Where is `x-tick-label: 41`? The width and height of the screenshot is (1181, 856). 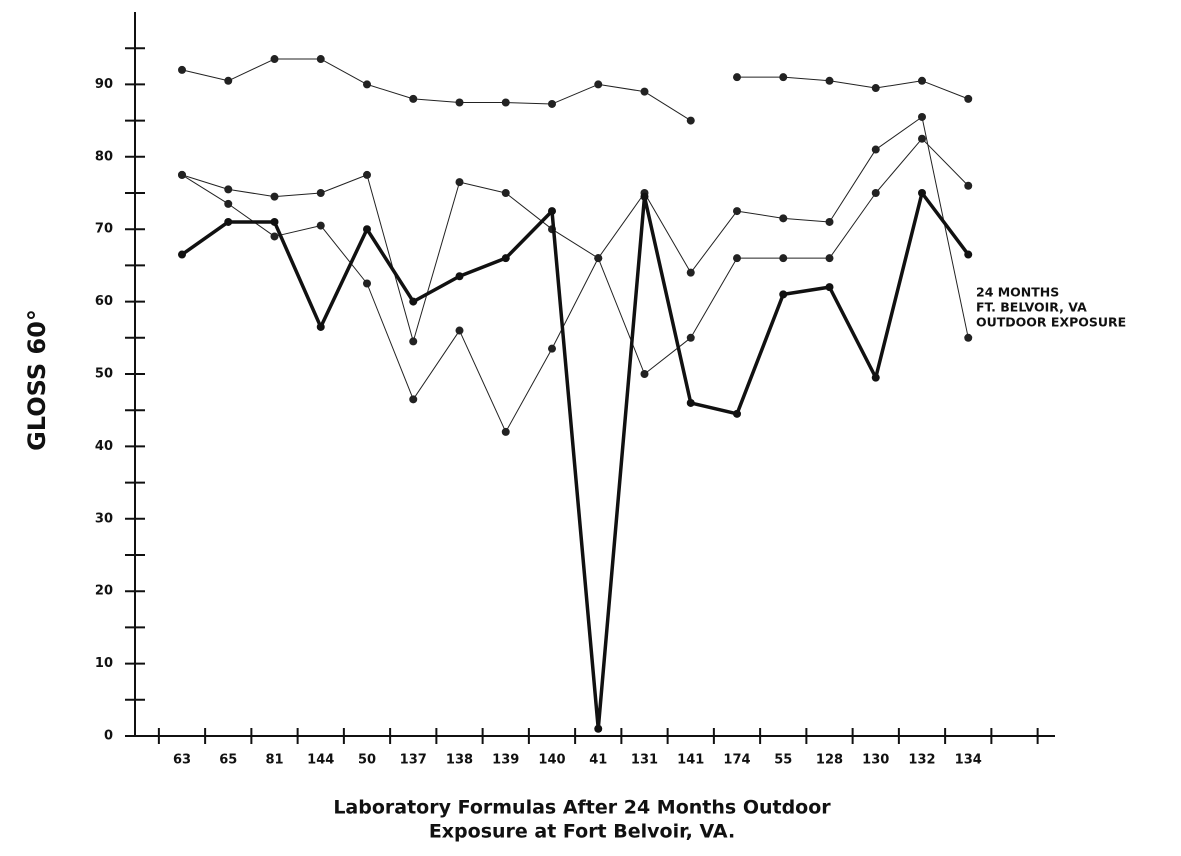
x-tick-label: 41 is located at coordinates (598, 760).